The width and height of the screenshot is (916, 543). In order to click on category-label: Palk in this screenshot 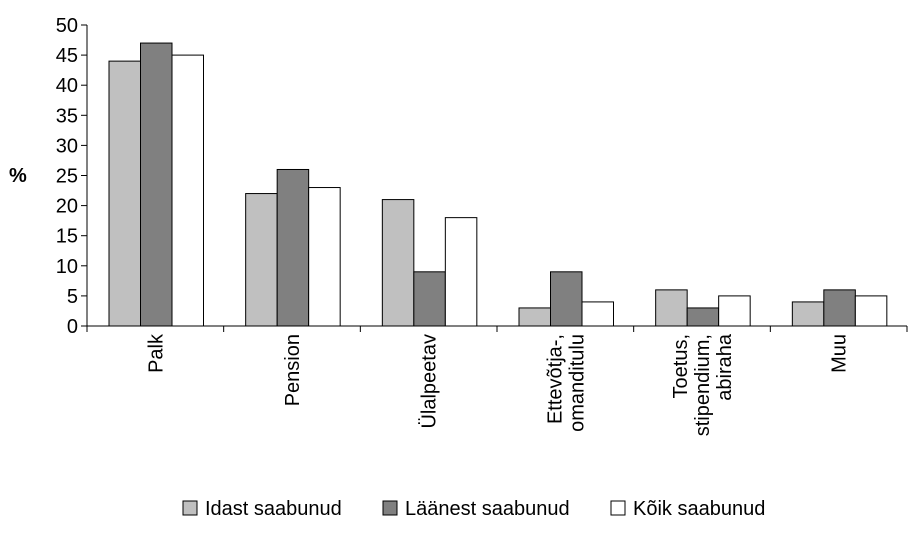, I will do `click(156, 353)`.